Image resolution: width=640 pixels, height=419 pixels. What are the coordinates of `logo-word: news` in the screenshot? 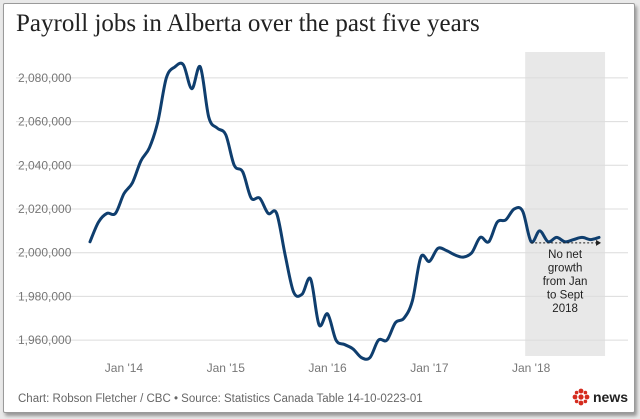 It's located at (611, 397).